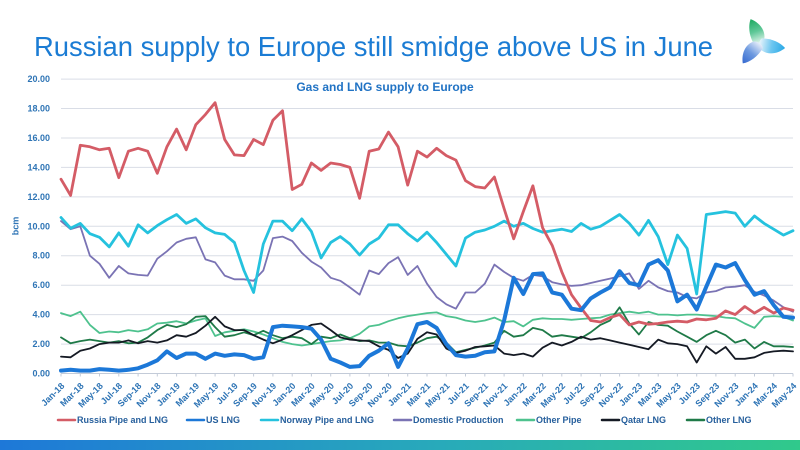 The width and height of the screenshot is (800, 450). Describe the element at coordinates (122, 420) in the screenshot. I see `svg-text: Russia Pipe and LNG` at that location.